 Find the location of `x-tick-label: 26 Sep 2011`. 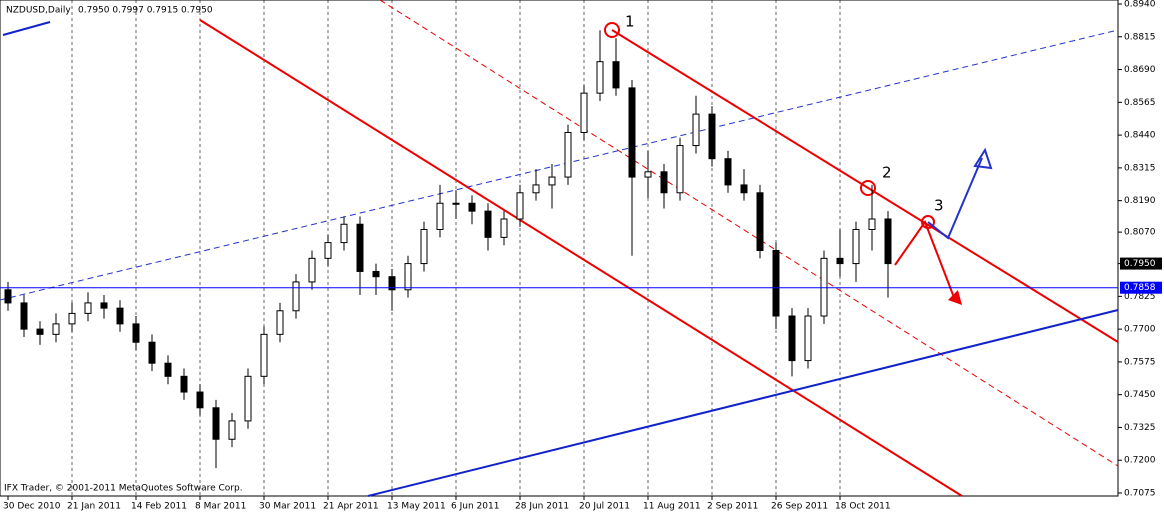

x-tick-label: 26 Sep 2011 is located at coordinates (799, 507).